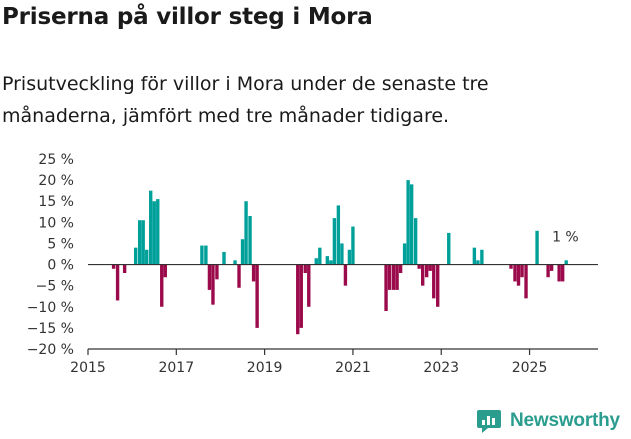  What do you see at coordinates (441, 368) in the screenshot?
I see `x-tick-label: 2023` at bounding box center [441, 368].